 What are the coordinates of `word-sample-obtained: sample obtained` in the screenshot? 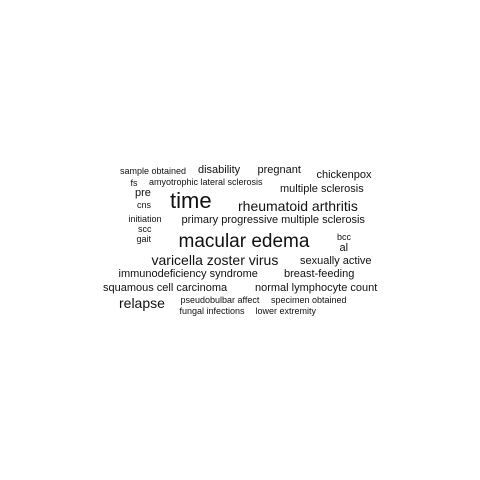 It's located at (153, 170).